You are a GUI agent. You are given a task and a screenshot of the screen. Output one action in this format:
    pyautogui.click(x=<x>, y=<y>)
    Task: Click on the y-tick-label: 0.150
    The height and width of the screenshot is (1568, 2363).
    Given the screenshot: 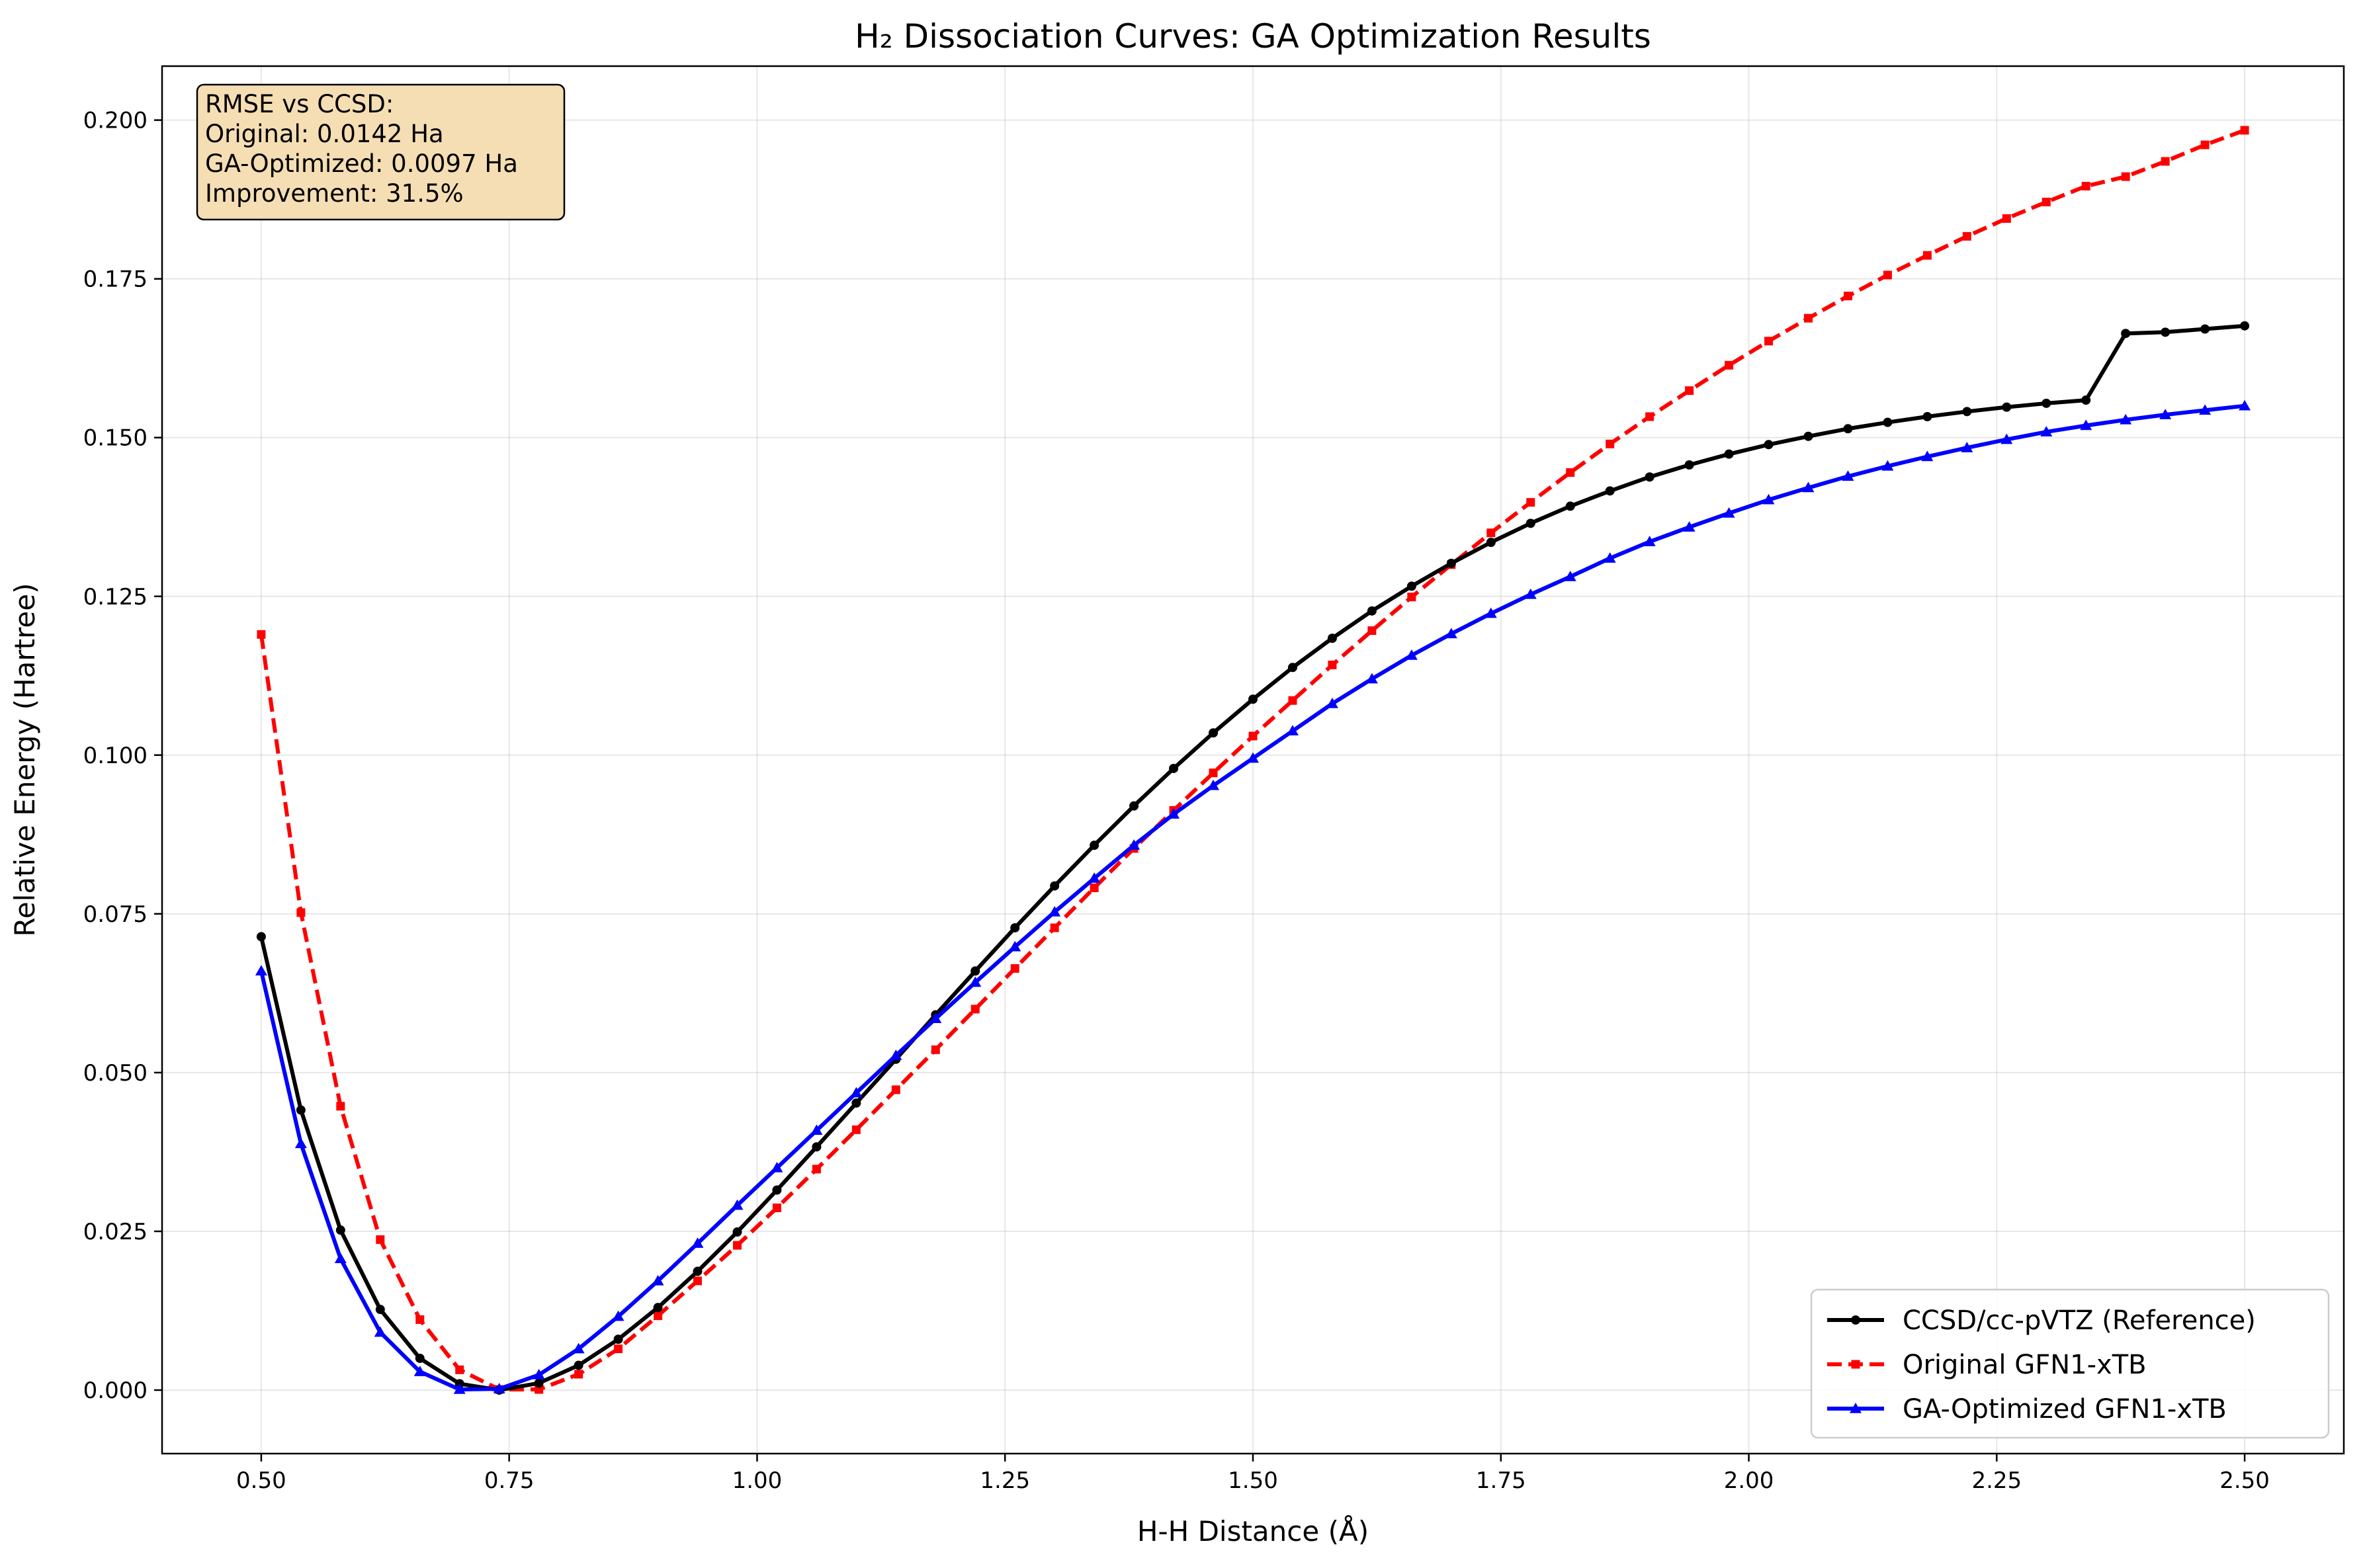 What is the action you would take?
    pyautogui.click(x=115, y=438)
    